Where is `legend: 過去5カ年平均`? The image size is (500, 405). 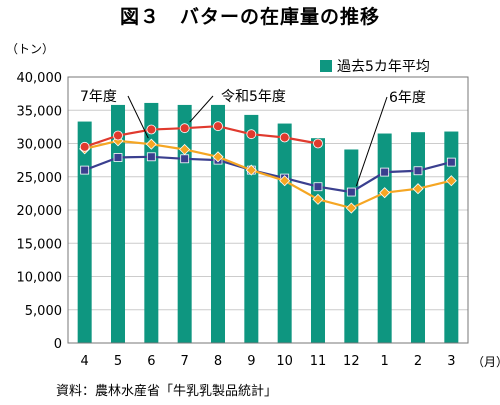 legend: 過去5カ年平均 is located at coordinates (375, 67).